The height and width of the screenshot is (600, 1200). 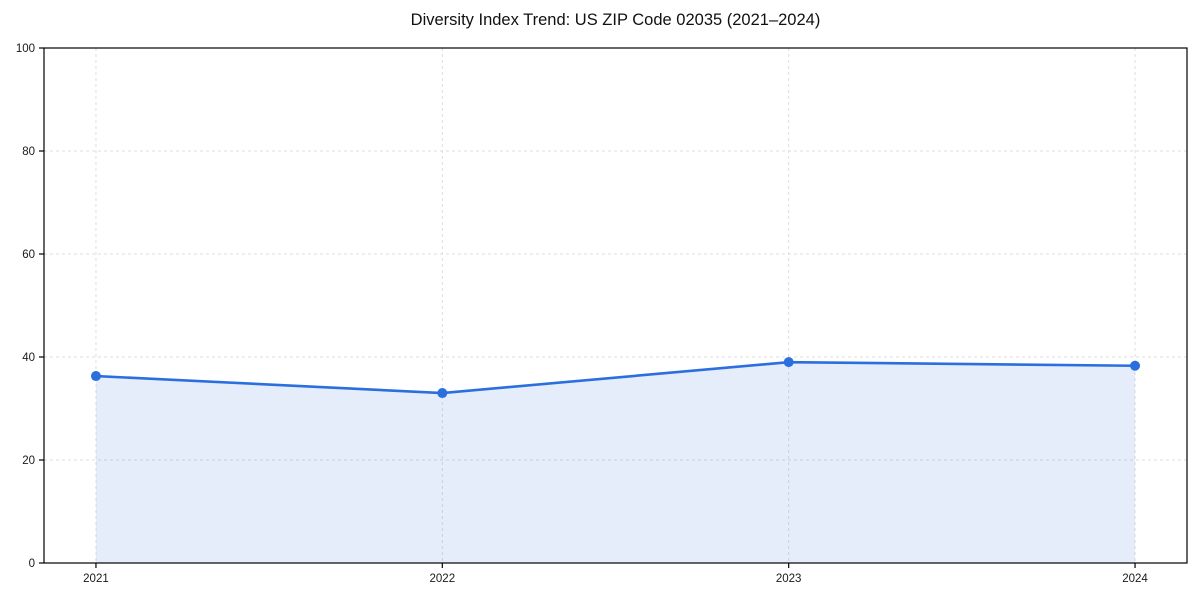 I want to click on x-tick-label: 2021, so click(x=96, y=579).